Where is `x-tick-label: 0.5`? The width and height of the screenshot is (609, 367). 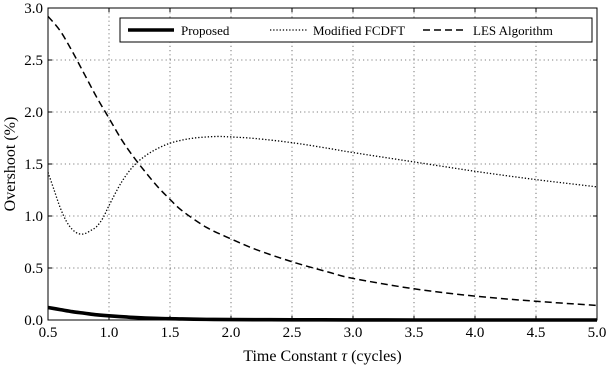 x-tick-label: 0.5 is located at coordinates (48, 333).